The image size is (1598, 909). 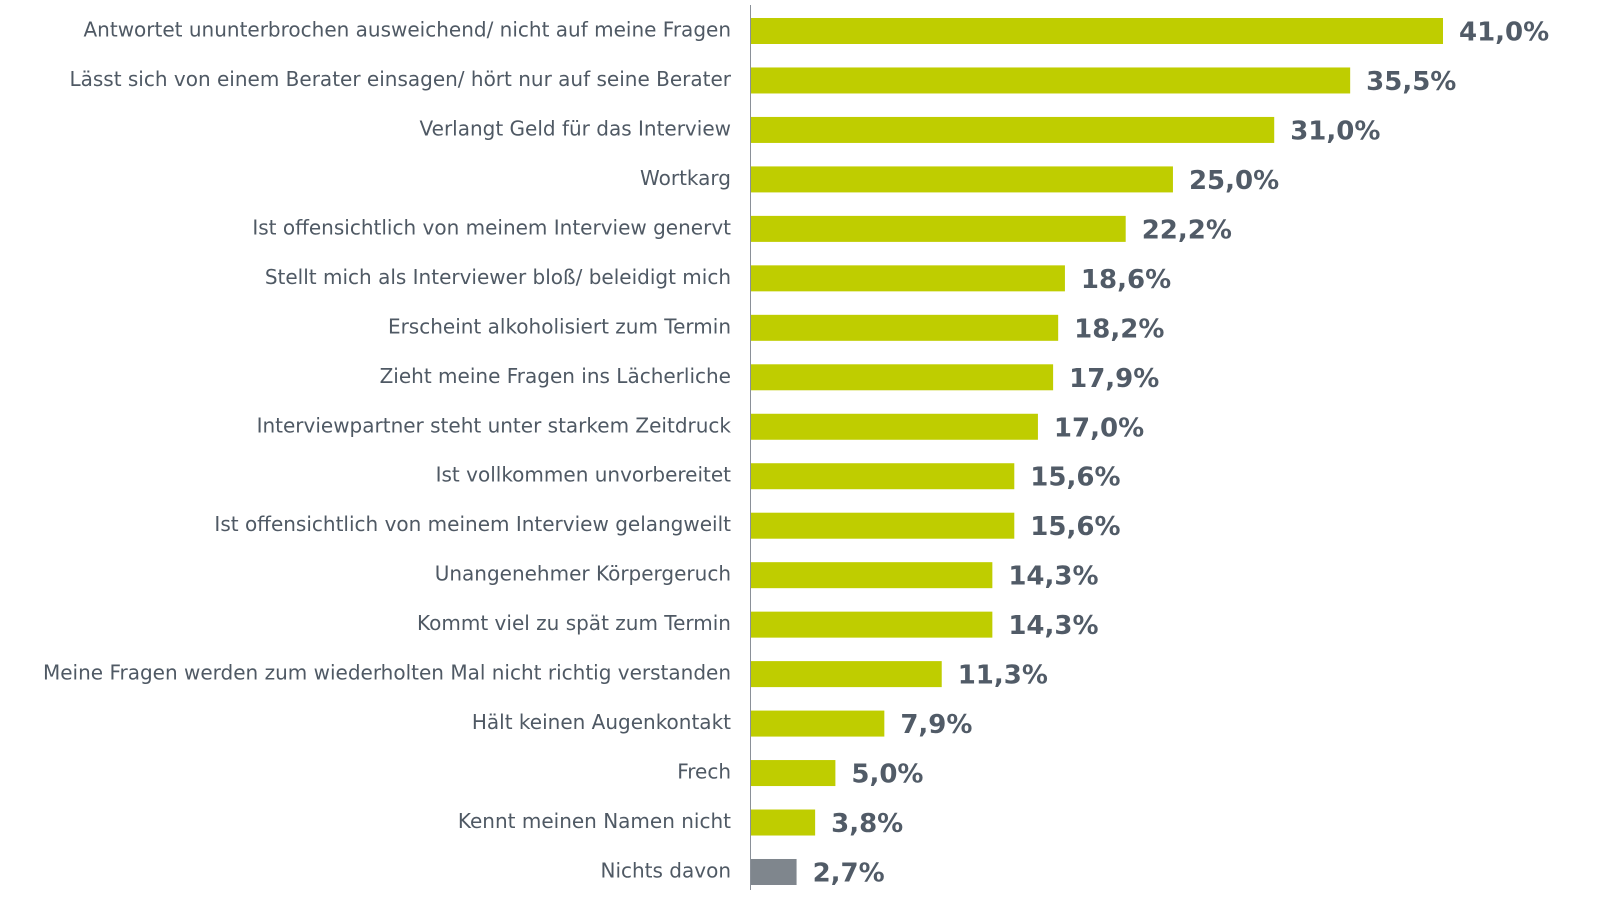 What do you see at coordinates (704, 772) in the screenshot?
I see `category-label: Frech` at bounding box center [704, 772].